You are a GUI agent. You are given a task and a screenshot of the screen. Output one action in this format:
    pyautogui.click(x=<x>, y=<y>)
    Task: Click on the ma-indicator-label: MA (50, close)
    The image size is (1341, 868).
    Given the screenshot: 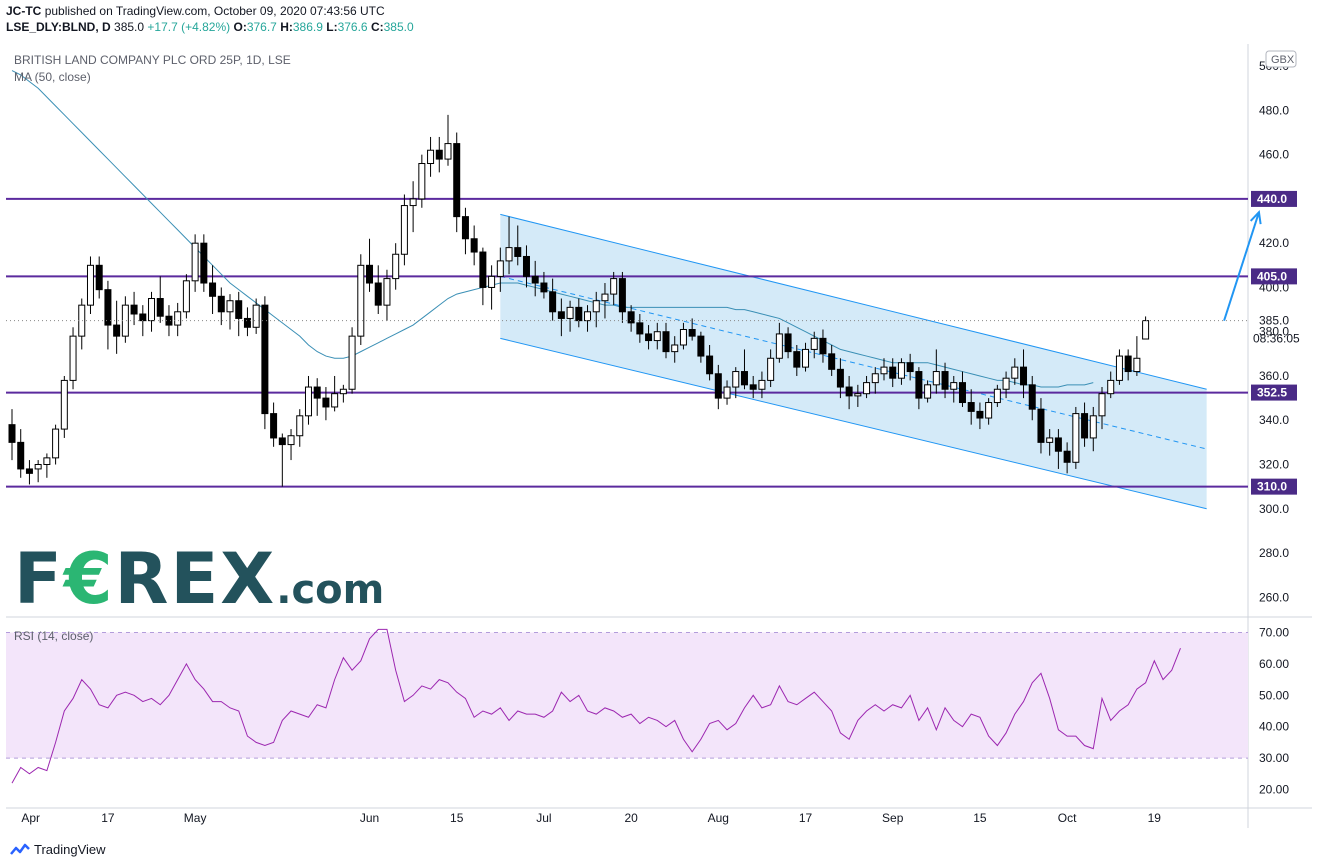 What is the action you would take?
    pyautogui.click(x=52, y=77)
    